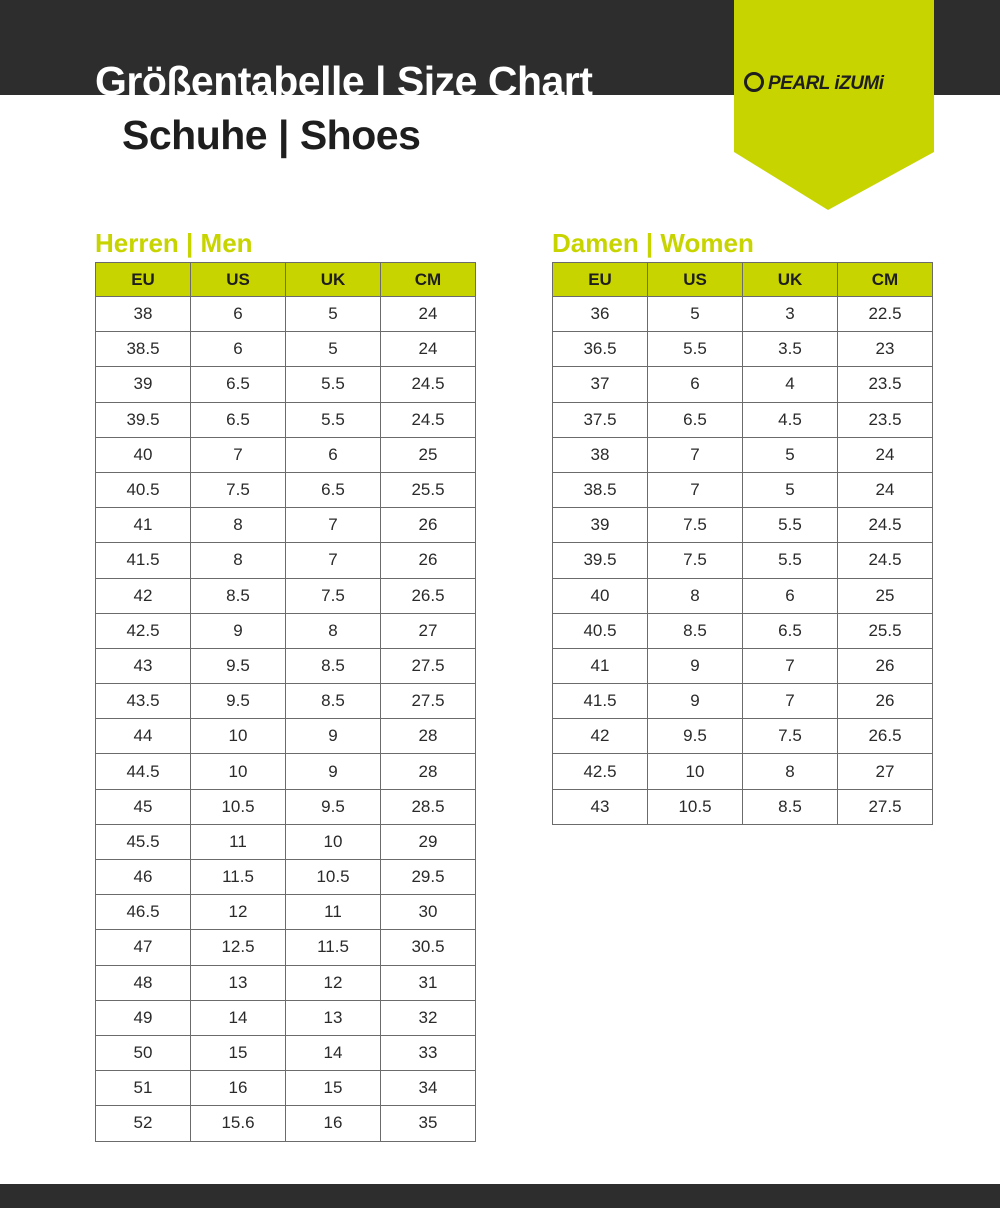 This screenshot has height=1208, width=1000. I want to click on table-row: 45 10.5 9.5 28.5, so click(285, 806).